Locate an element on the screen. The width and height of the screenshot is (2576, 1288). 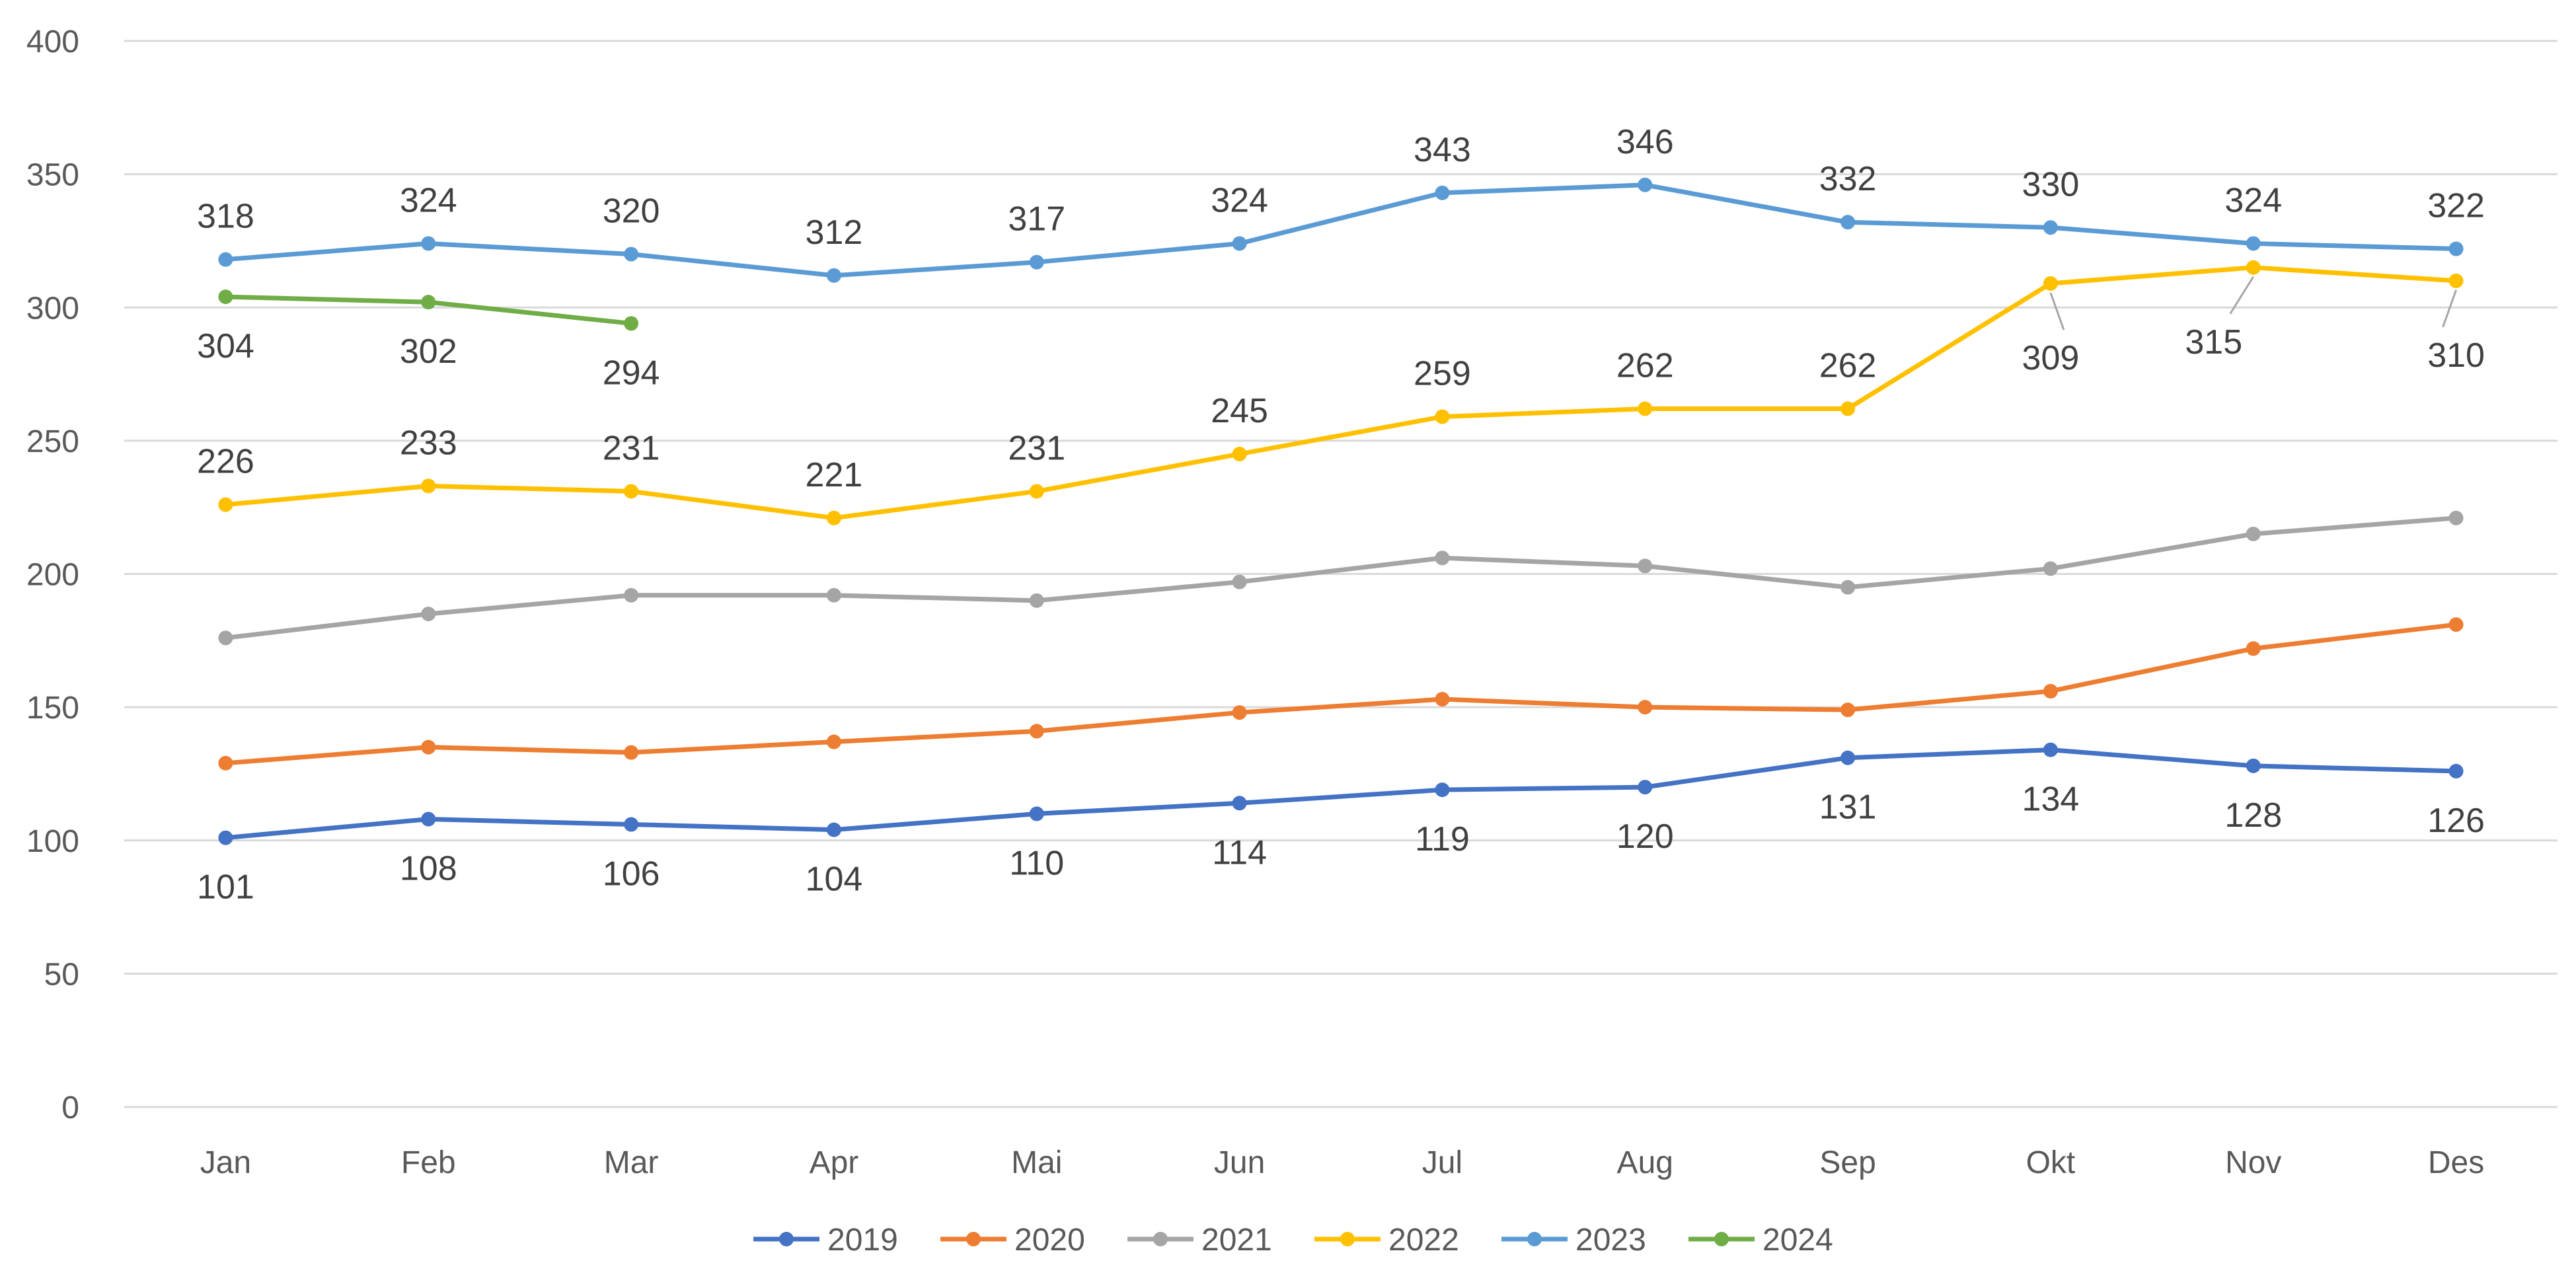
legend-item-2021: 2021 is located at coordinates (1199, 1240).